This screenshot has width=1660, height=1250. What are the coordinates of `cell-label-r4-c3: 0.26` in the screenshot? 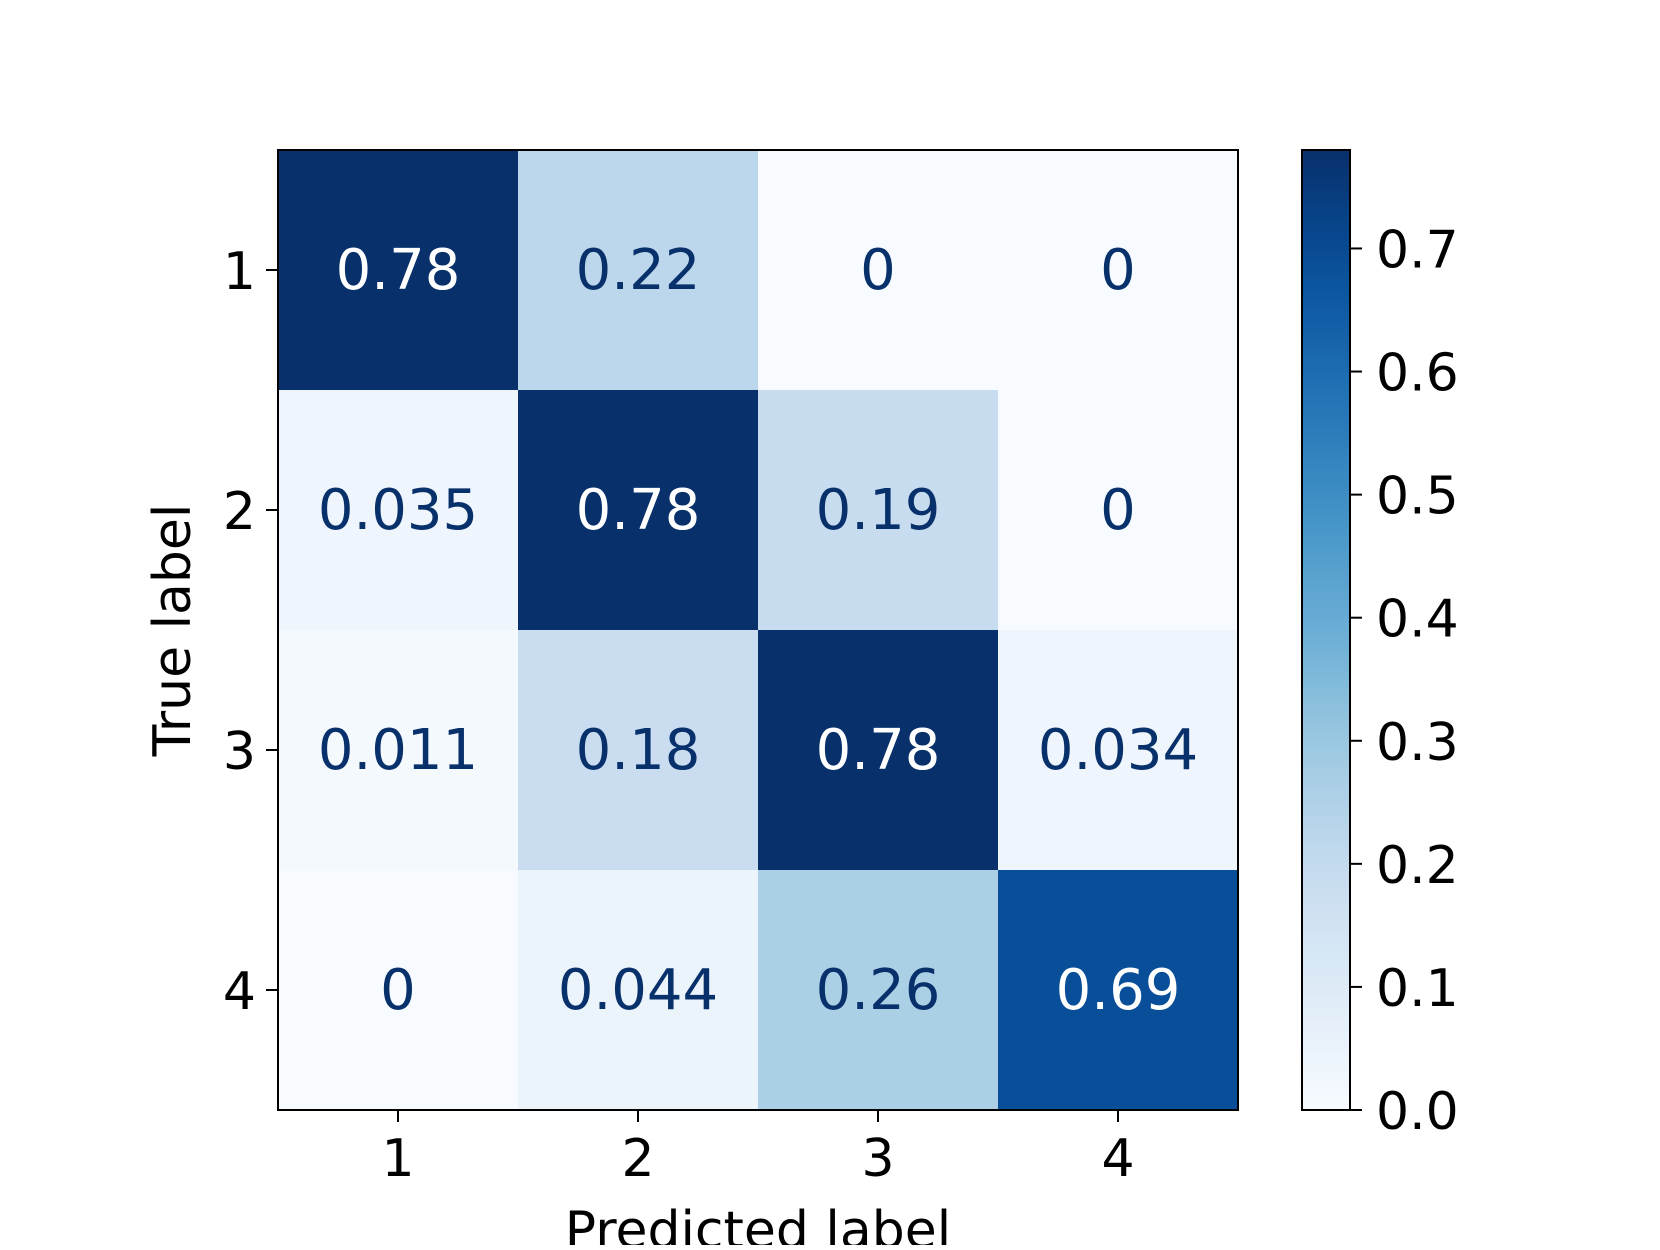 It's located at (878, 990).